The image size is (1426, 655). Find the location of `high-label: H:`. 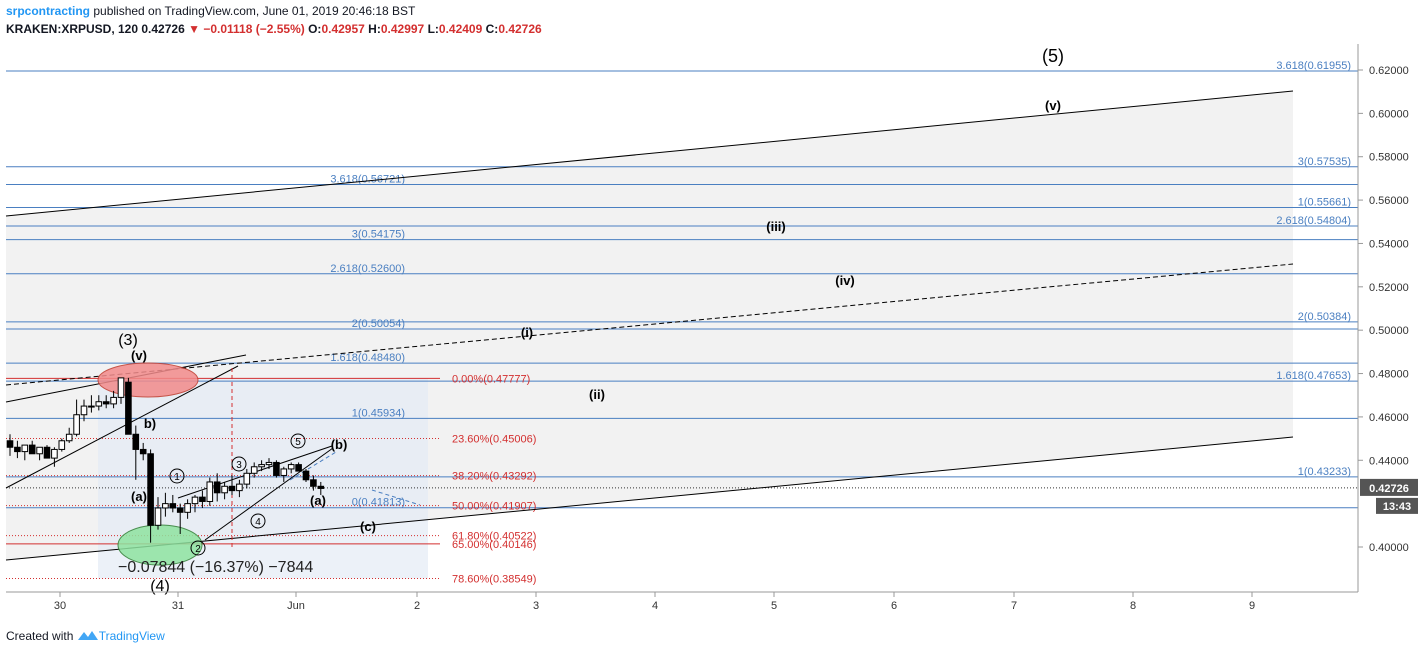

high-label: H: is located at coordinates (374, 29).